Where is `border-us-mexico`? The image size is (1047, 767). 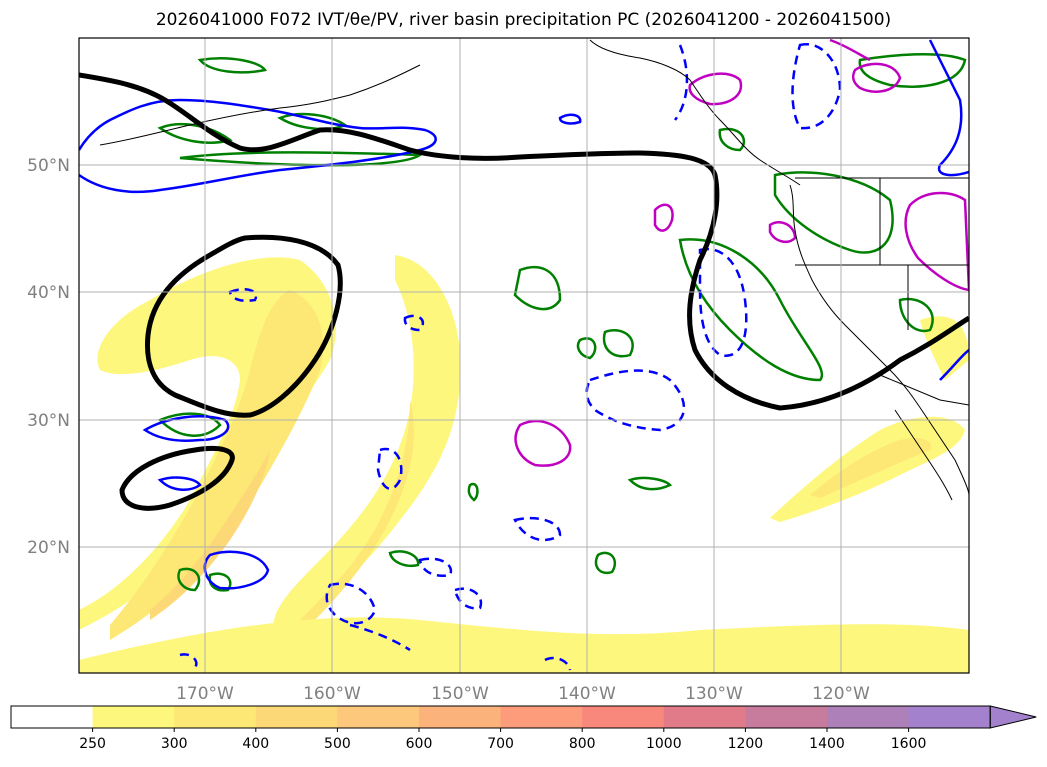 border-us-mexico is located at coordinates (924, 390).